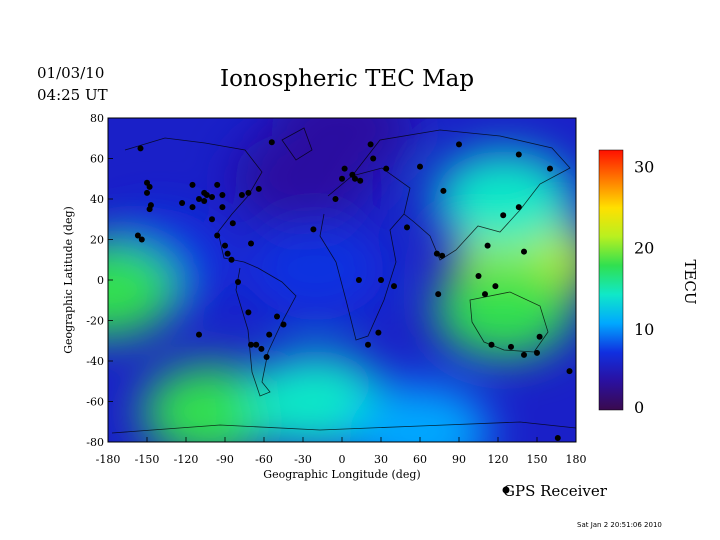 This screenshot has height=540, width=720. What do you see at coordinates (316, 397) in the screenshot?
I see `tec-region-south-atlantic` at bounding box center [316, 397].